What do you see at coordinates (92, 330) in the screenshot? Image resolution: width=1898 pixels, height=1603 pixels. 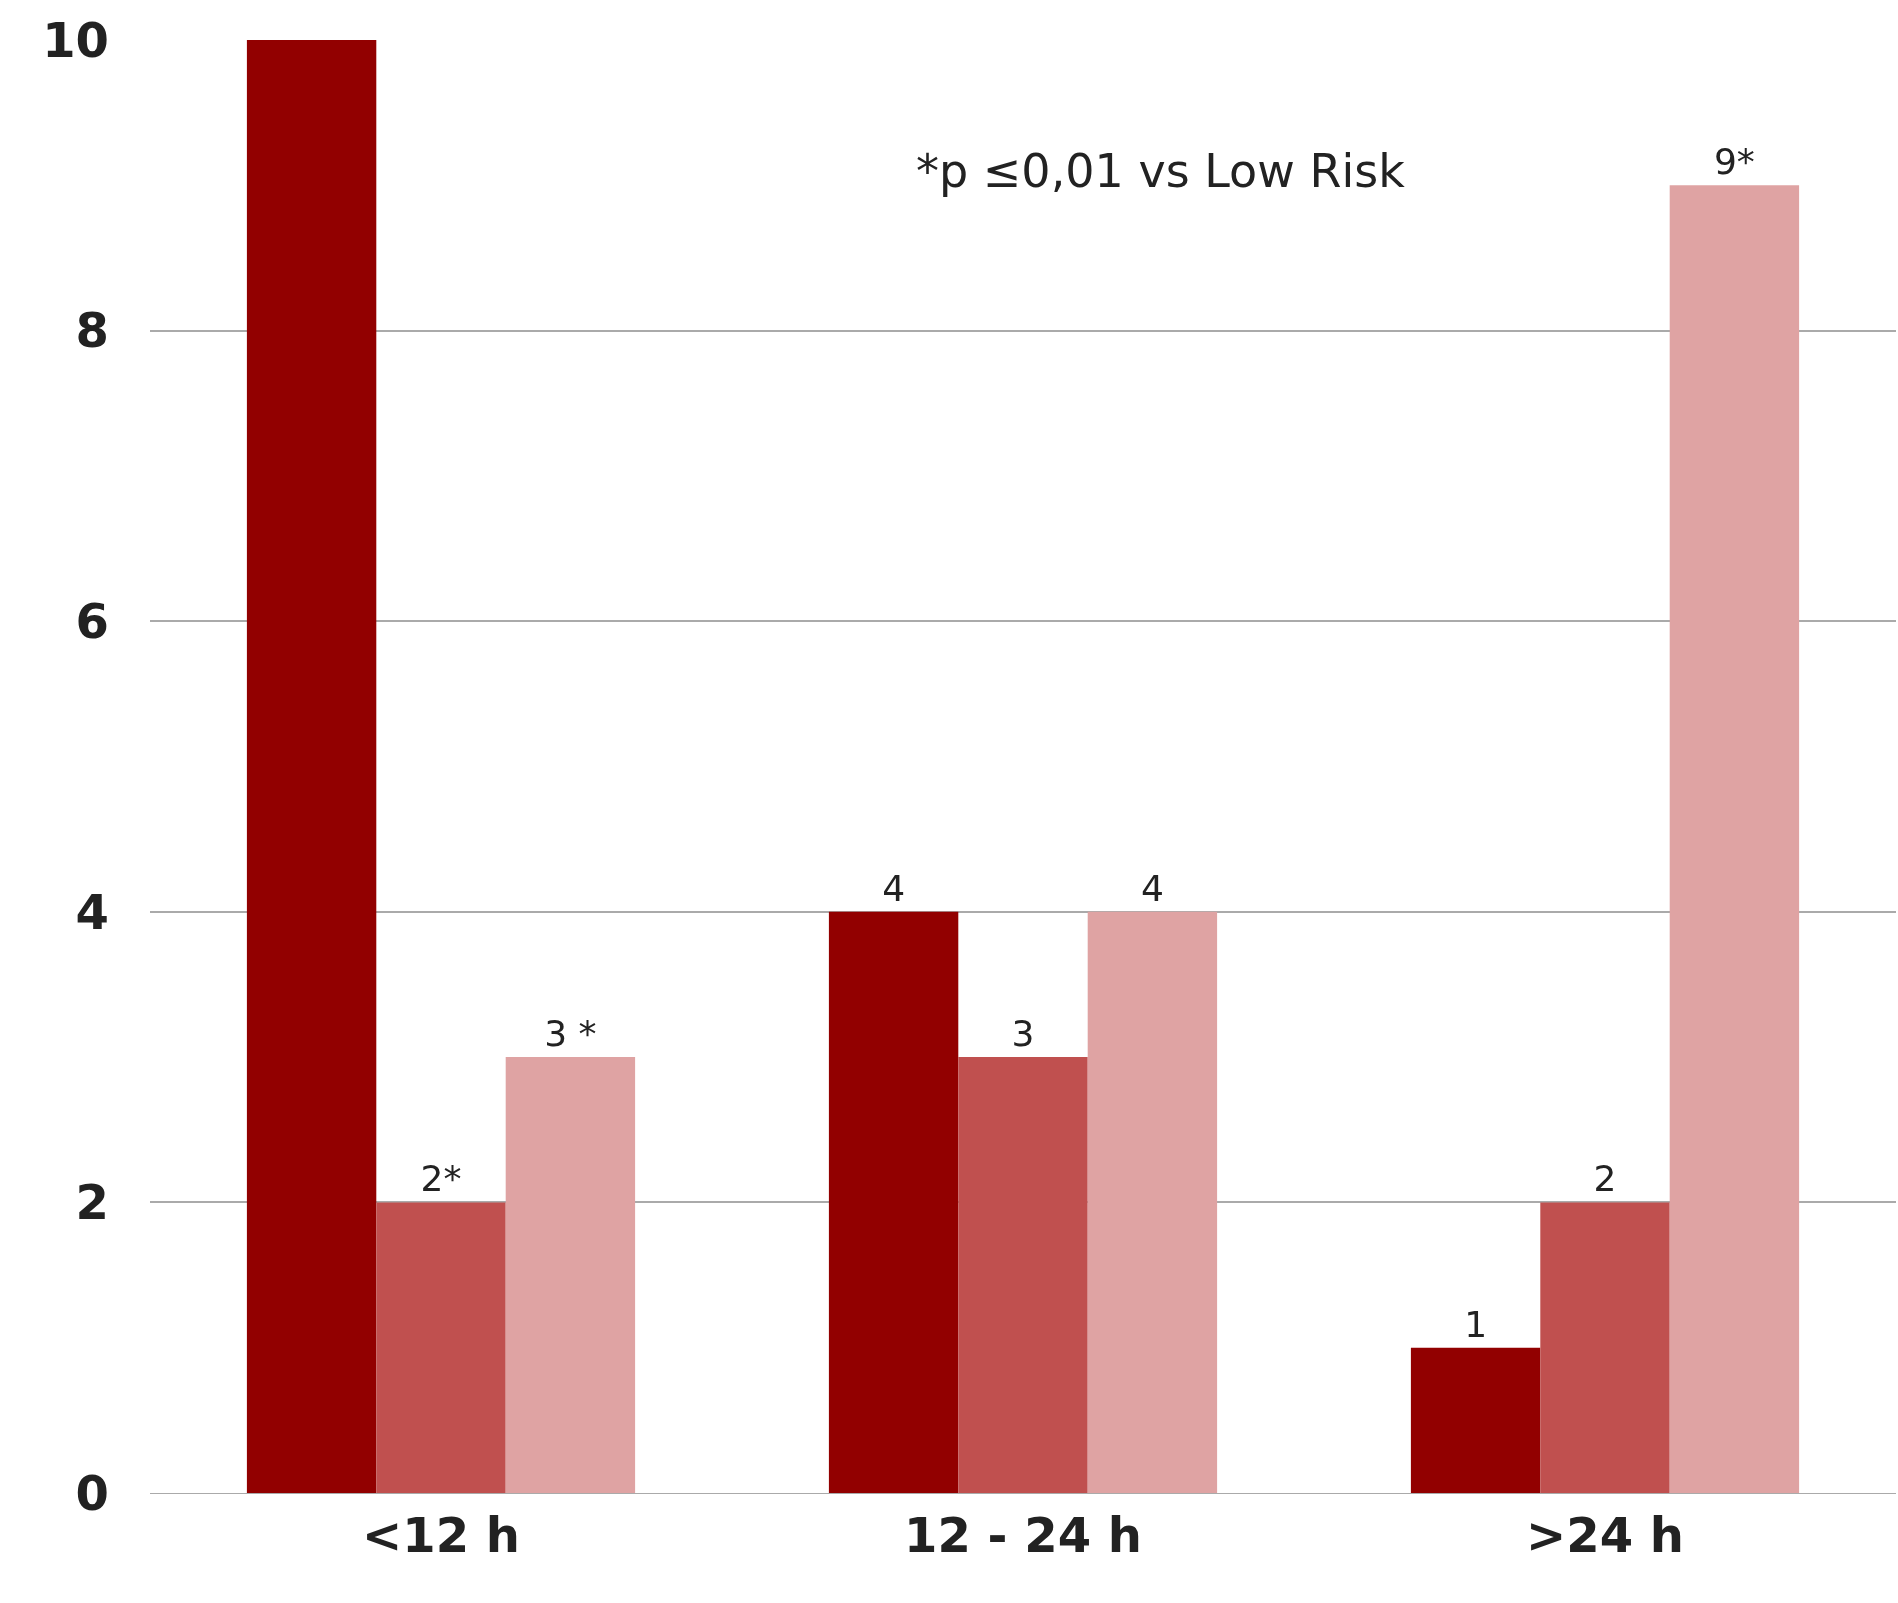 I see `y-tick-label: 8` at bounding box center [92, 330].